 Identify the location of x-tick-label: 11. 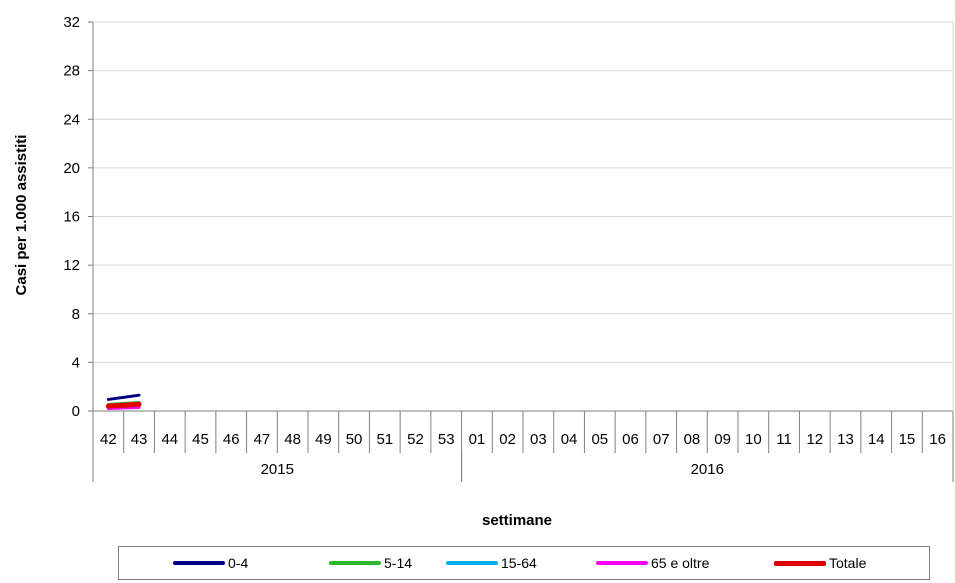
(784, 439).